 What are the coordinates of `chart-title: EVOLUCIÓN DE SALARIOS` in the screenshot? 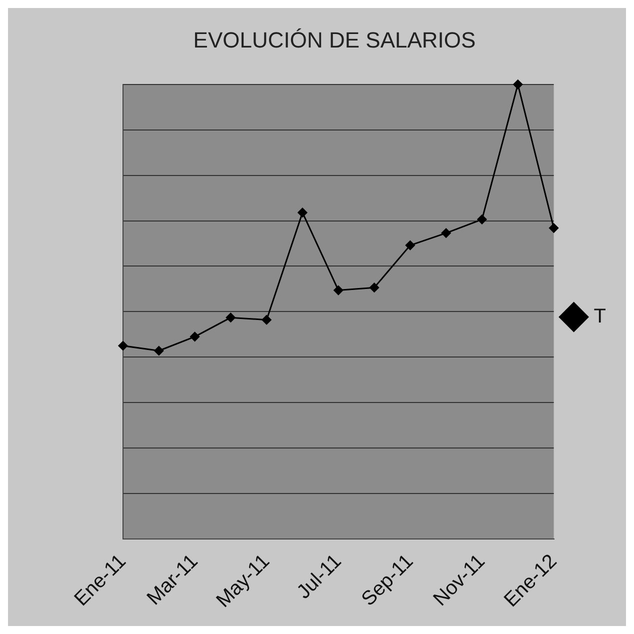 It's located at (334, 39).